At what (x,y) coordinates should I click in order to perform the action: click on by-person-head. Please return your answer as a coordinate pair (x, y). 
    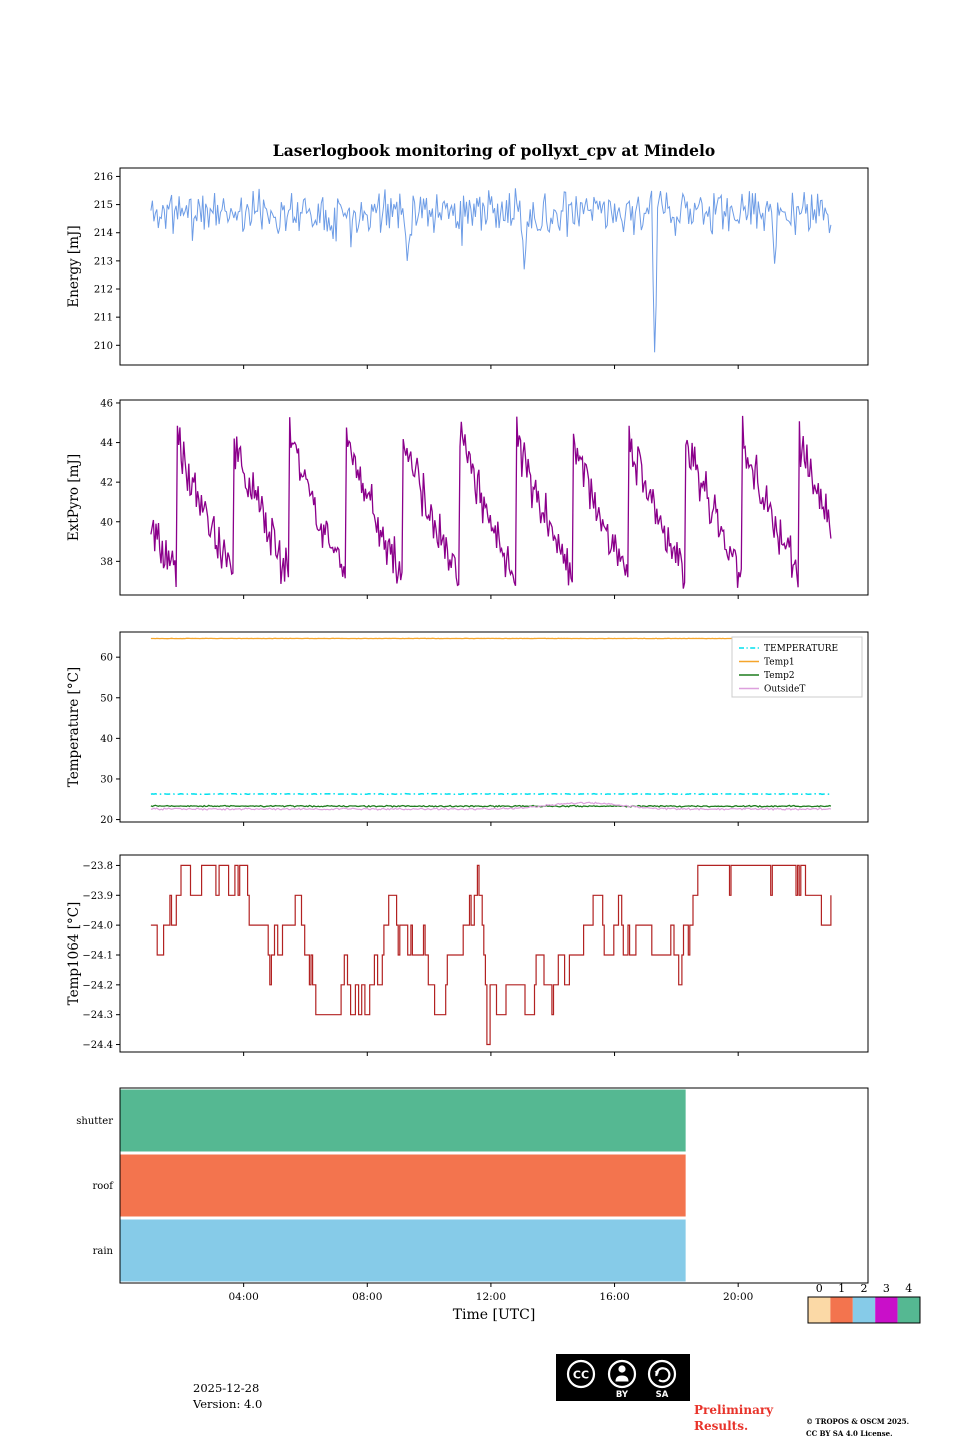
    Looking at the image, I should click on (622, 1369).